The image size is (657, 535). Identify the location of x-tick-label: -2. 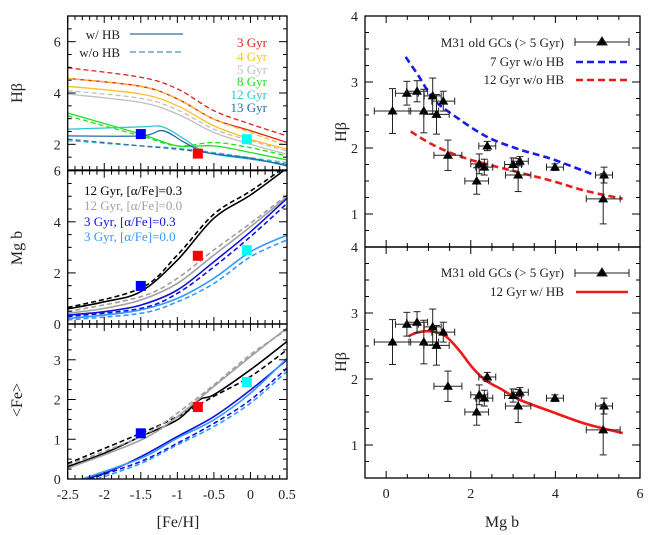
(104, 495).